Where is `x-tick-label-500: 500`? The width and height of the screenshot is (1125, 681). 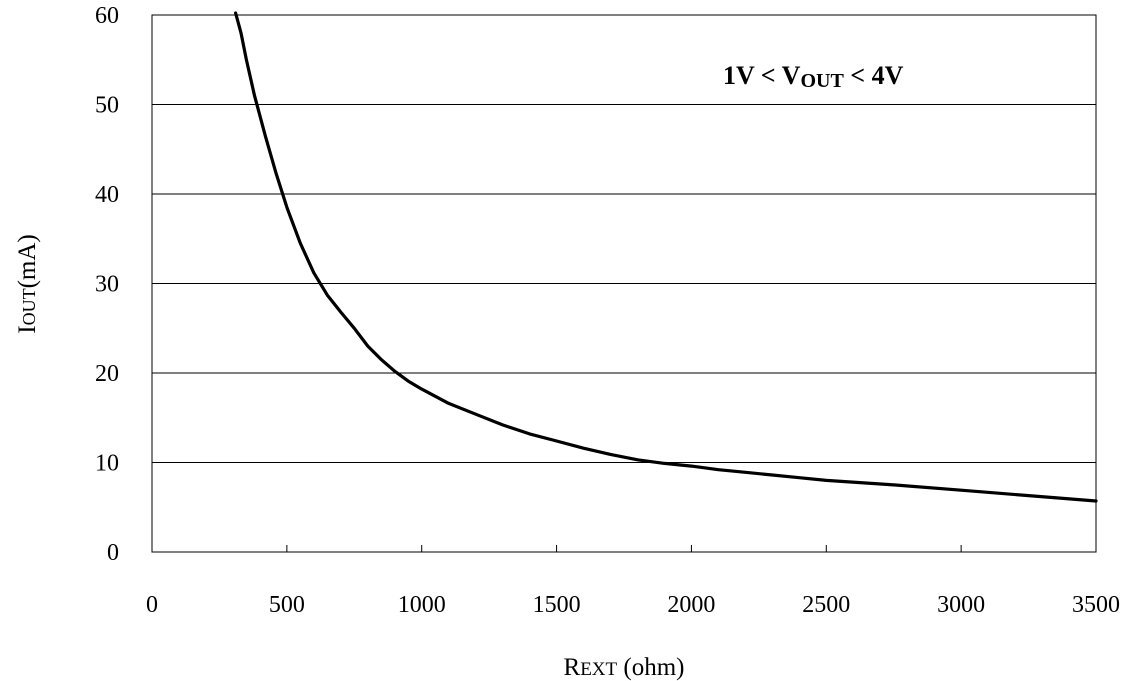
x-tick-label-500: 500 is located at coordinates (287, 605).